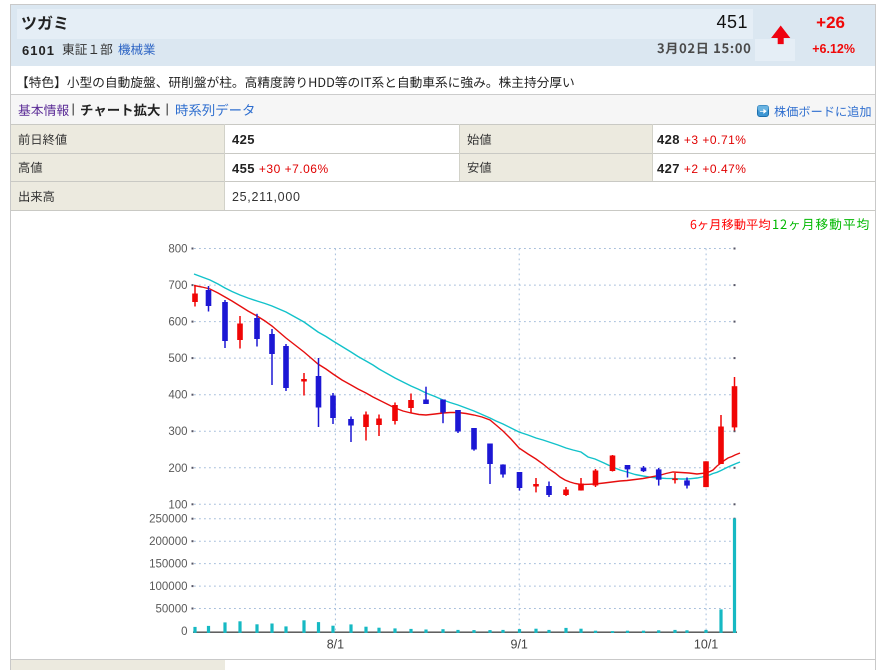 The height and width of the screenshot is (670, 884). I want to click on svg-text: 300, so click(177, 432).